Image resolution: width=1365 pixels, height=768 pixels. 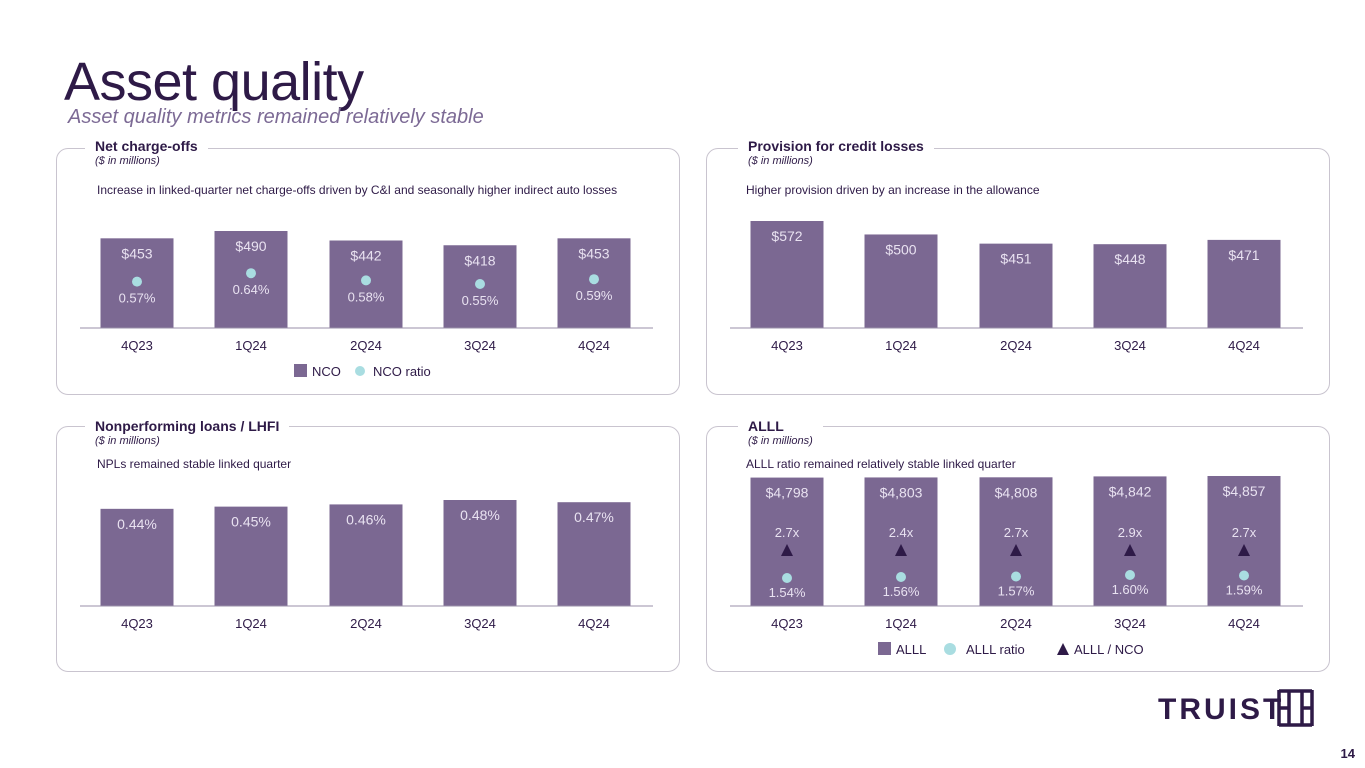 I want to click on panel-note: NPLs remained stable linked quarter, so click(x=194, y=464).